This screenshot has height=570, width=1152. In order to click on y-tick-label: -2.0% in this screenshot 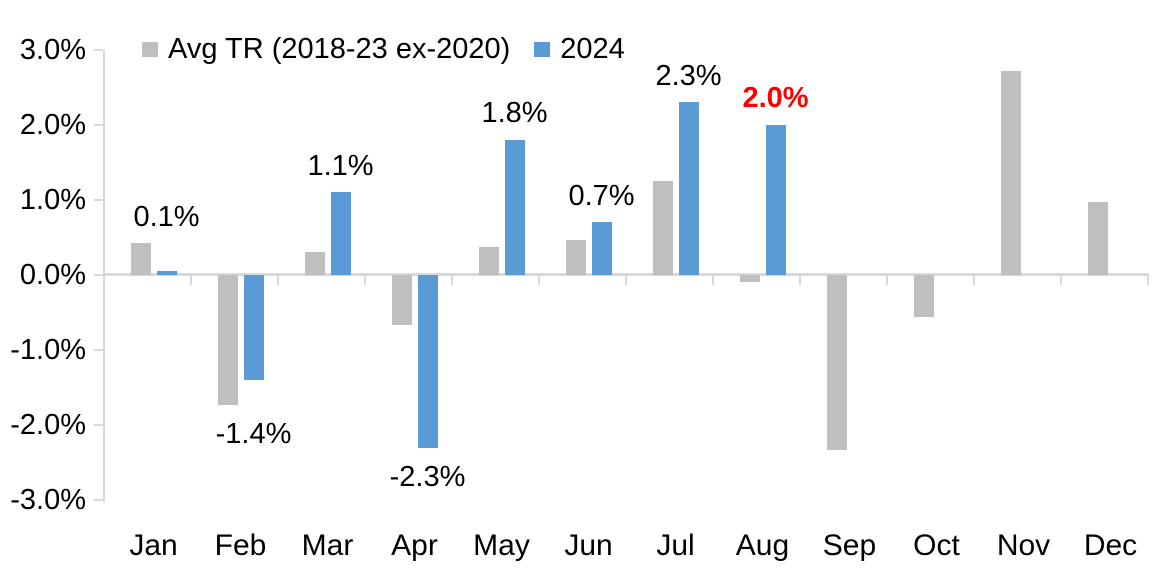, I will do `click(48, 425)`.